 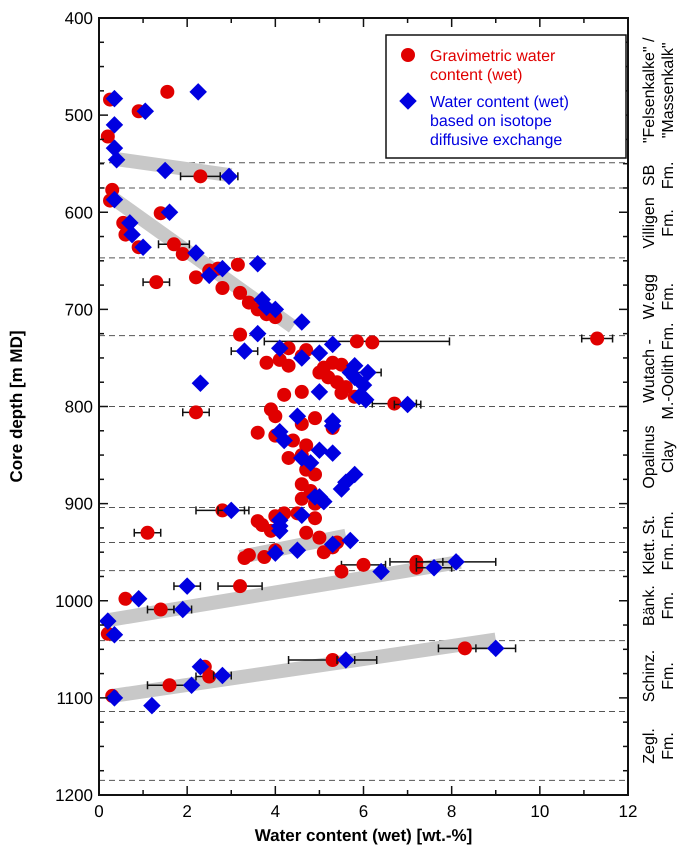 What do you see at coordinates (78, 212) in the screenshot?
I see `y-tick-label: 600` at bounding box center [78, 212].